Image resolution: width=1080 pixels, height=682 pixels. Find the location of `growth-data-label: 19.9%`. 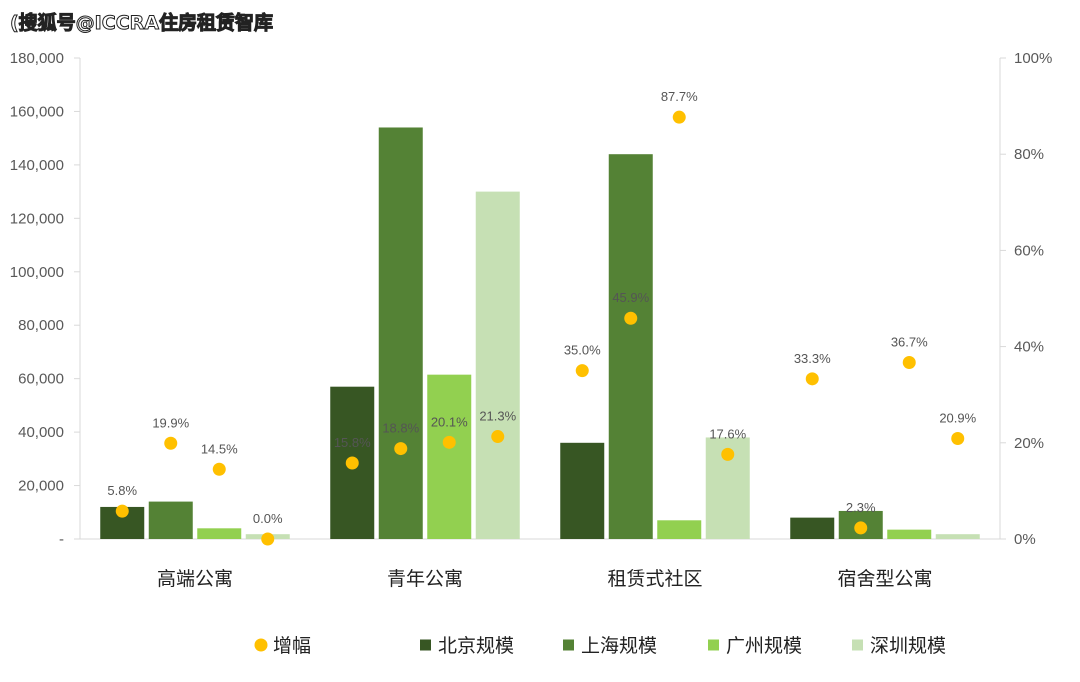

growth-data-label: 19.9% is located at coordinates (170, 422).